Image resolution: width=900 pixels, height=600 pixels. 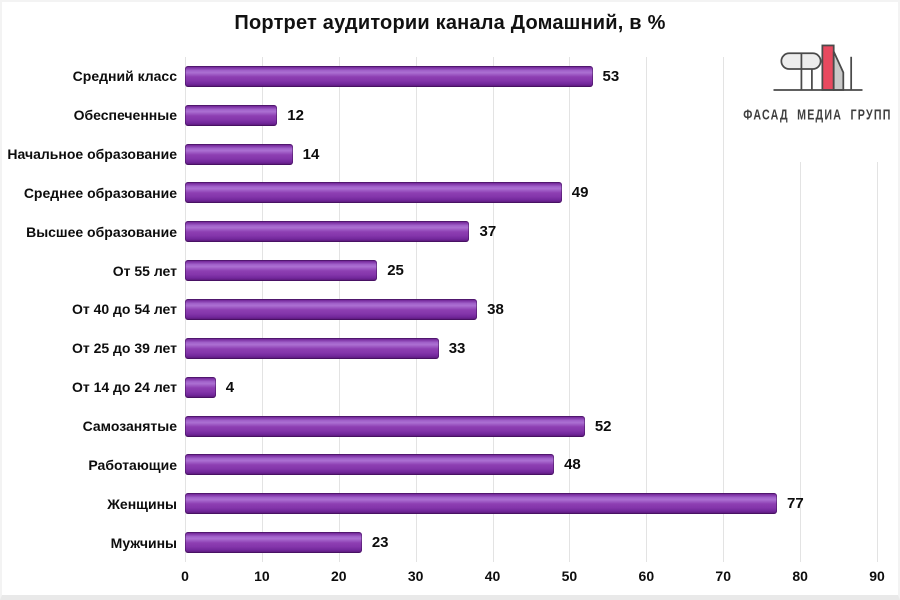 What do you see at coordinates (142, 503) in the screenshot?
I see `category-label: Женщины` at bounding box center [142, 503].